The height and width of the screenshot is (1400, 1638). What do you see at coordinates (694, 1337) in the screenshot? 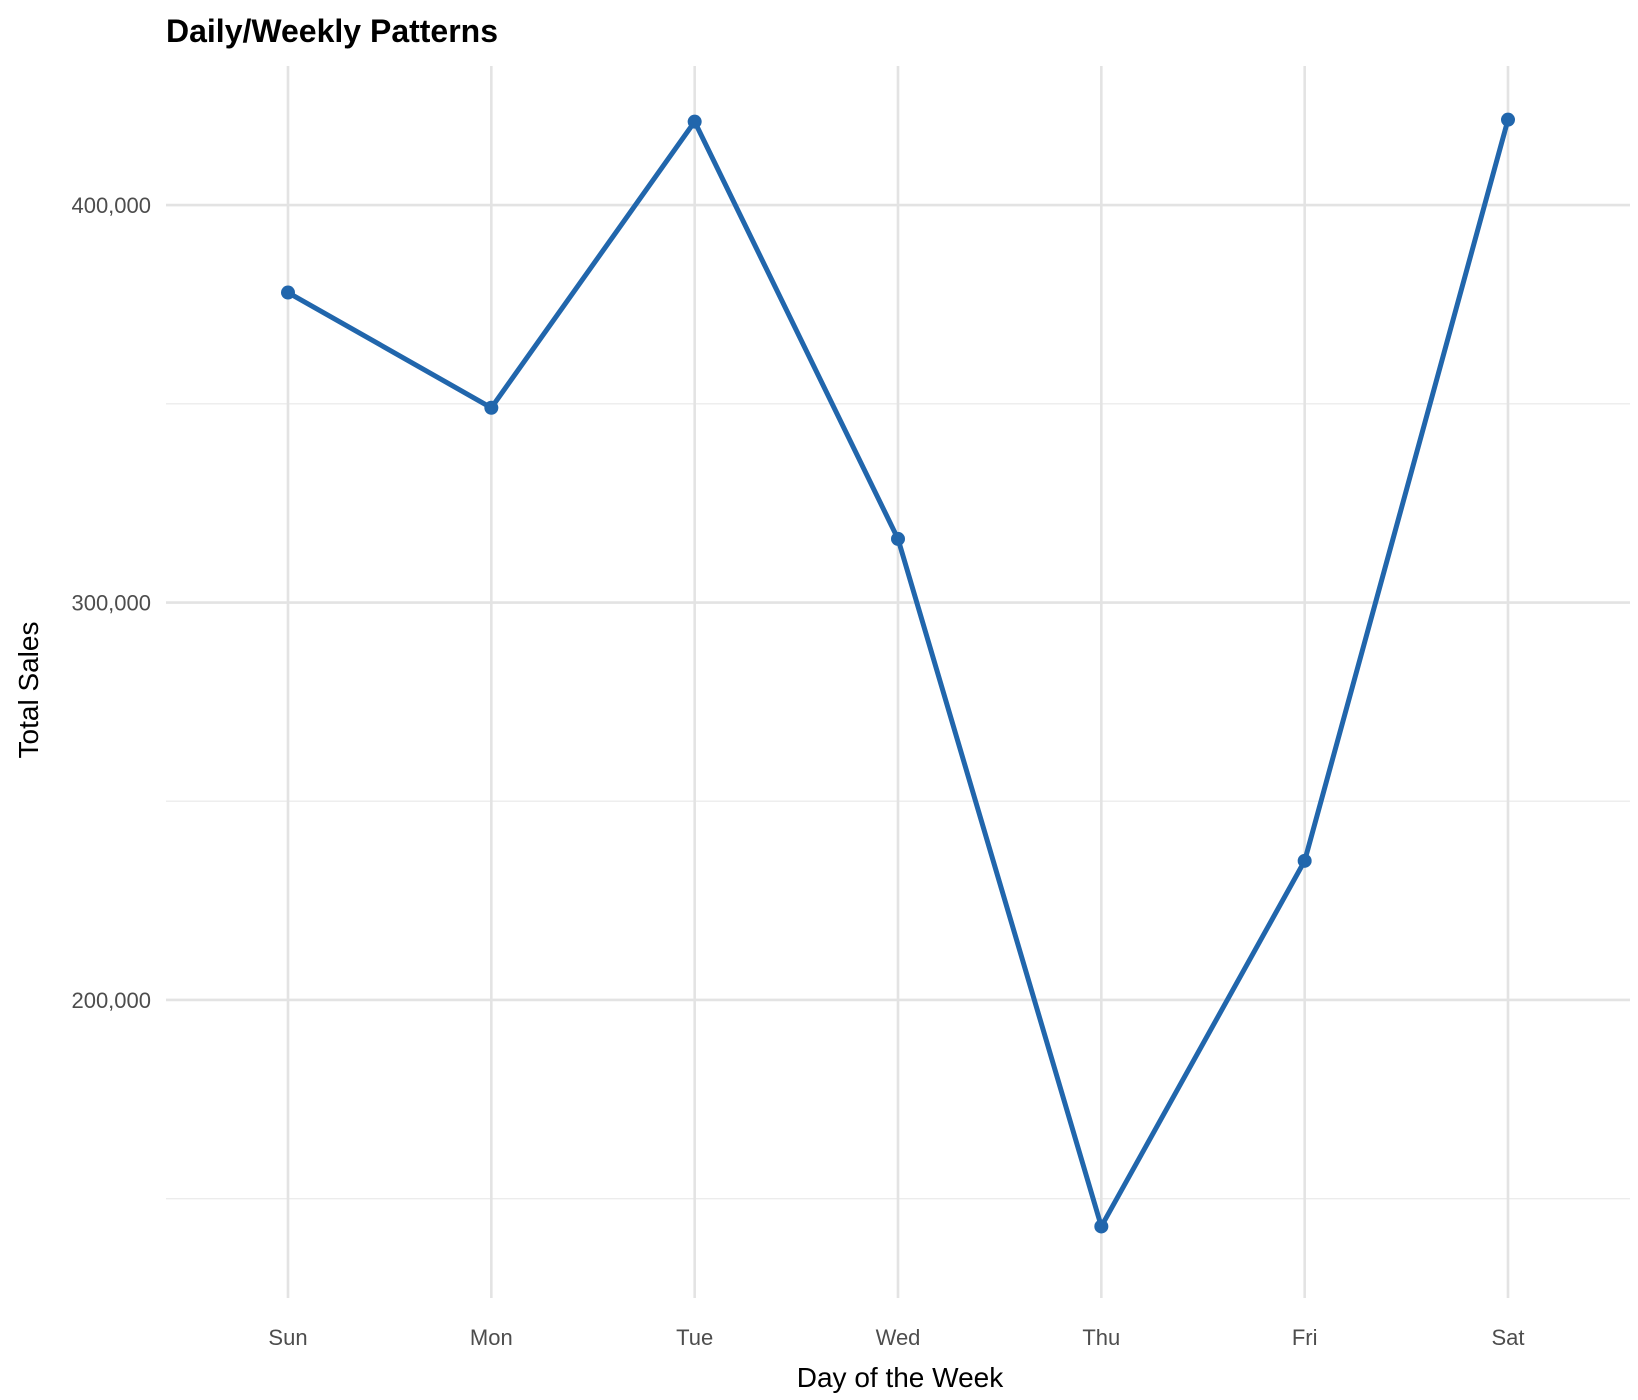
I see `x-tick-label: Tue` at bounding box center [694, 1337].